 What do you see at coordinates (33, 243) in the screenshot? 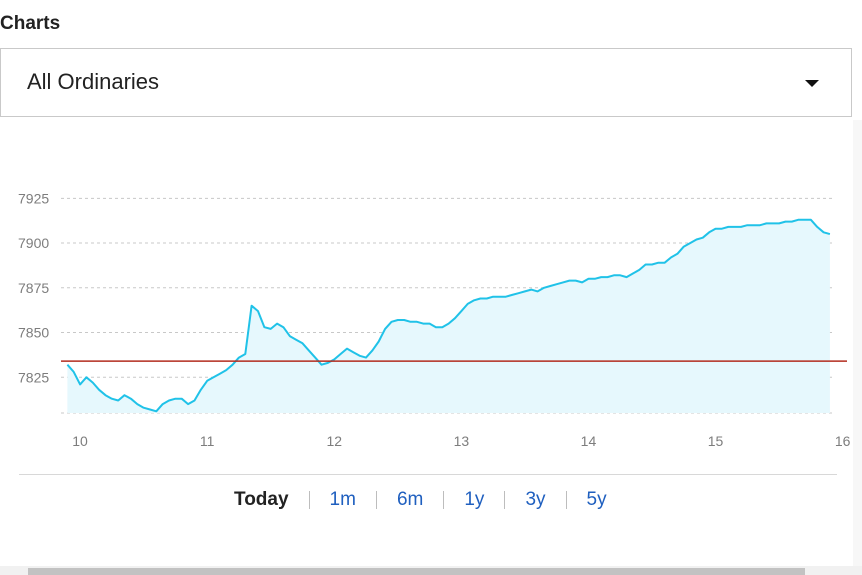
I see `y-tick-label: 7900` at bounding box center [33, 243].